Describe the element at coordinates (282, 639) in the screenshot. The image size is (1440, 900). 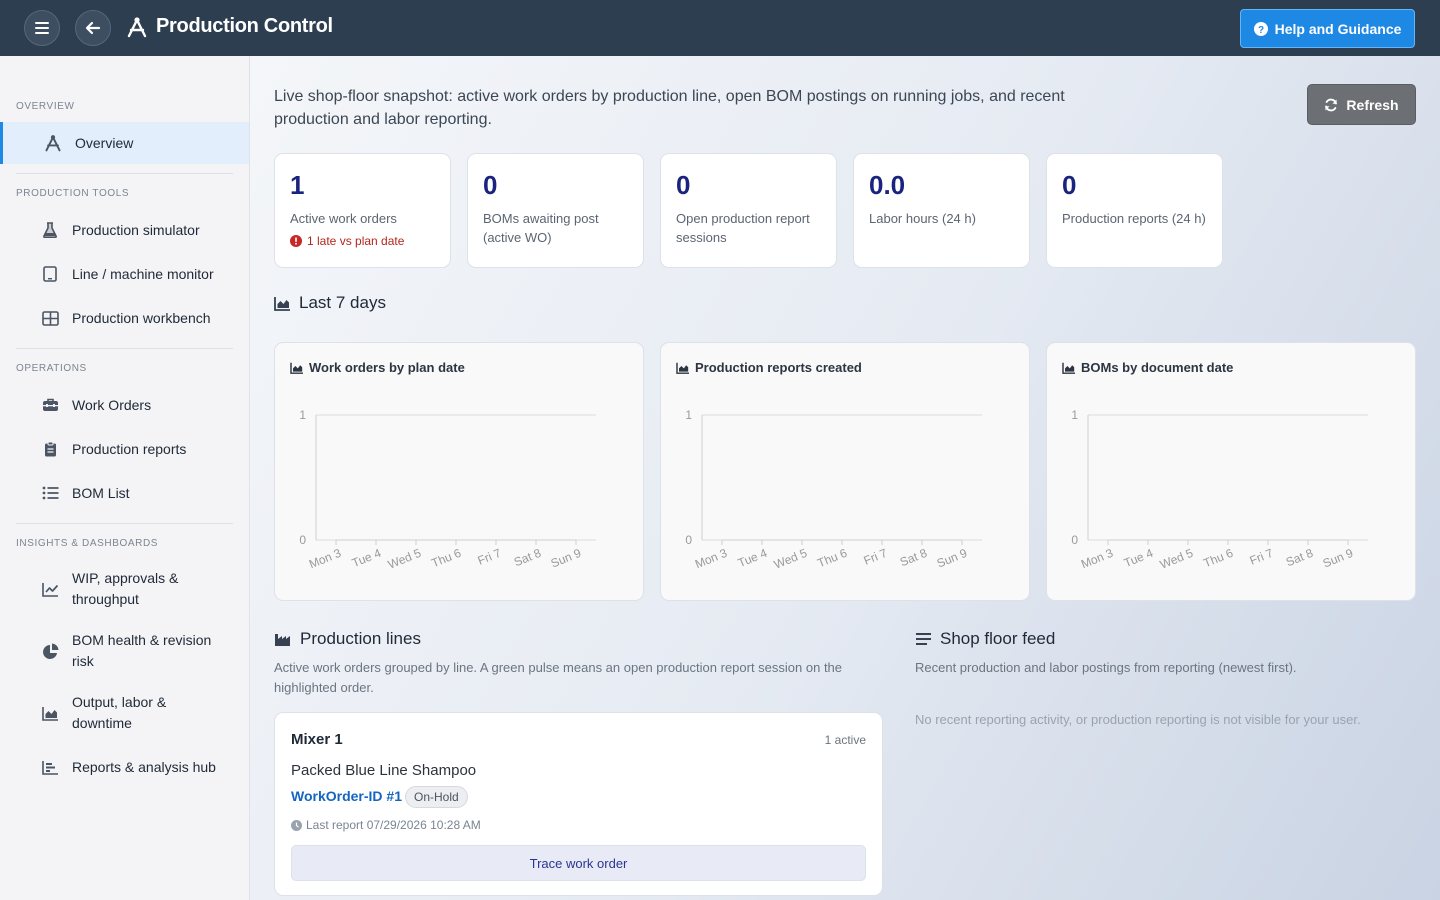
I see `industry-icon` at that location.